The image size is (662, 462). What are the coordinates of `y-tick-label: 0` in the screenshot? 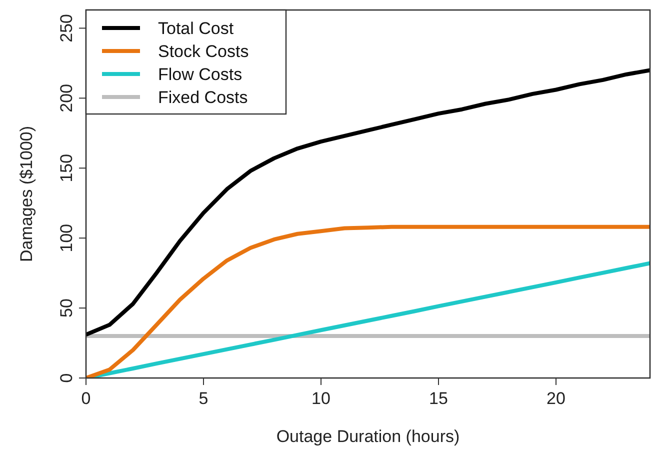 It's located at (66, 378).